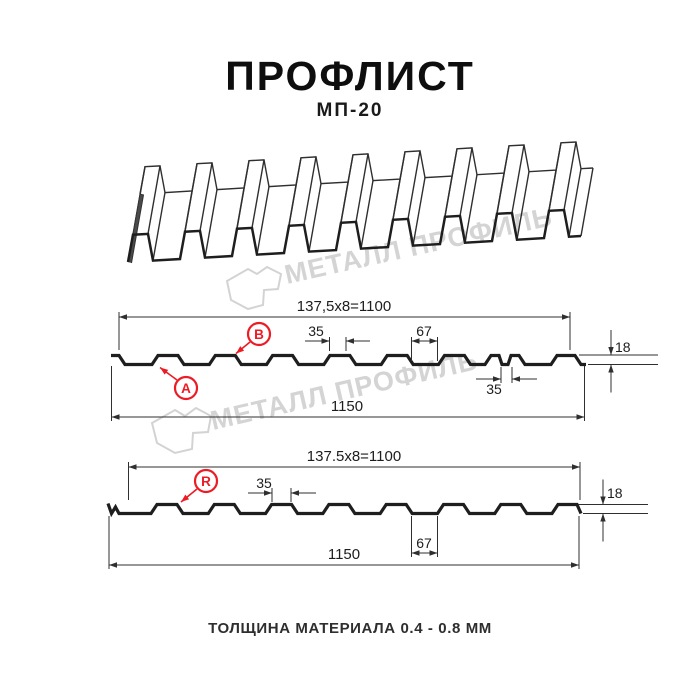 Image resolution: width=700 pixels, height=700 pixels. What do you see at coordinates (350, 628) in the screenshot?
I see `material-thickness-caption: ТОЛЩИНА МАТЕРИАЛА 0.4 - 0.8 ММ` at bounding box center [350, 628].